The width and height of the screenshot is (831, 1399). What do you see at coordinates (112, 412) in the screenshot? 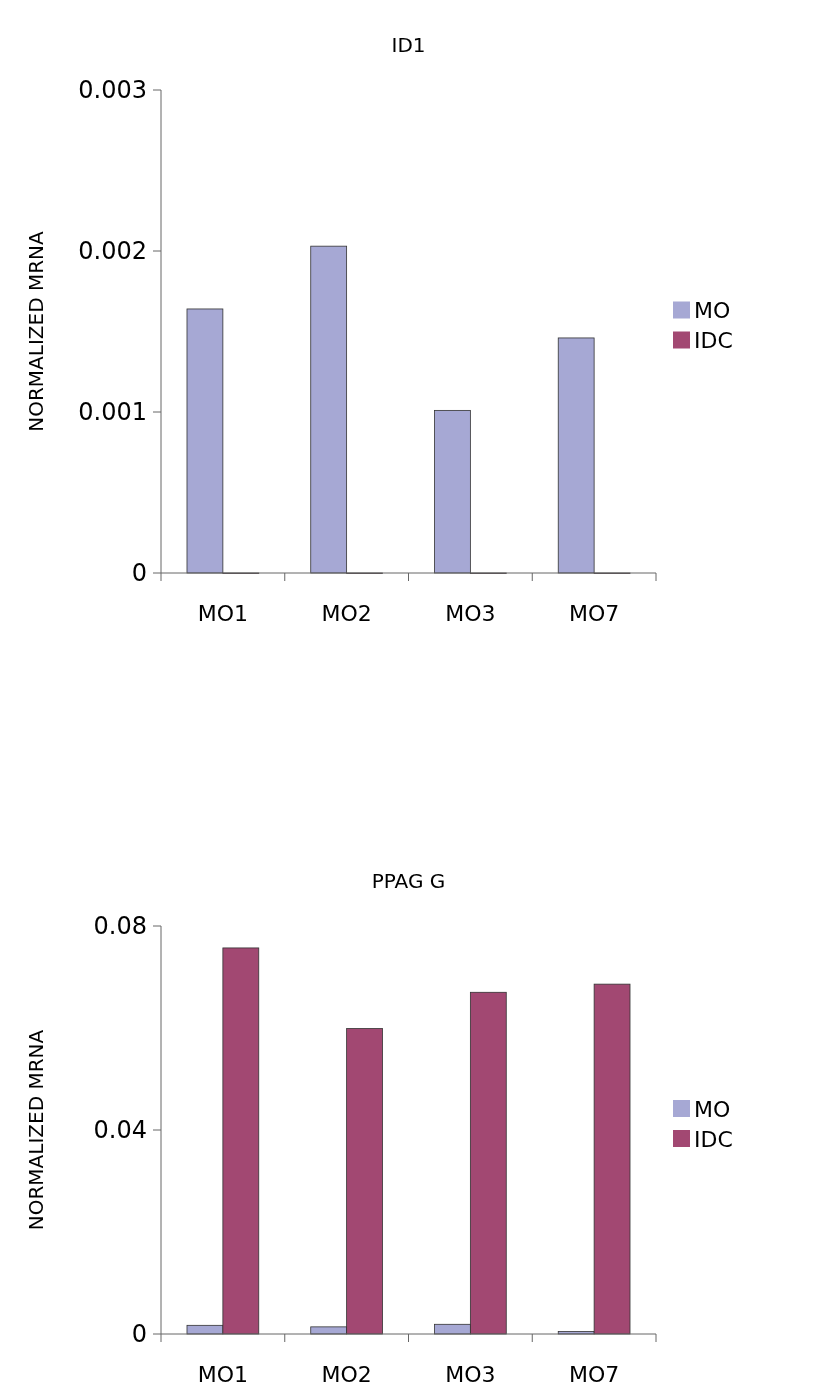
I see `y-tick-label: 0.001` at bounding box center [112, 412].